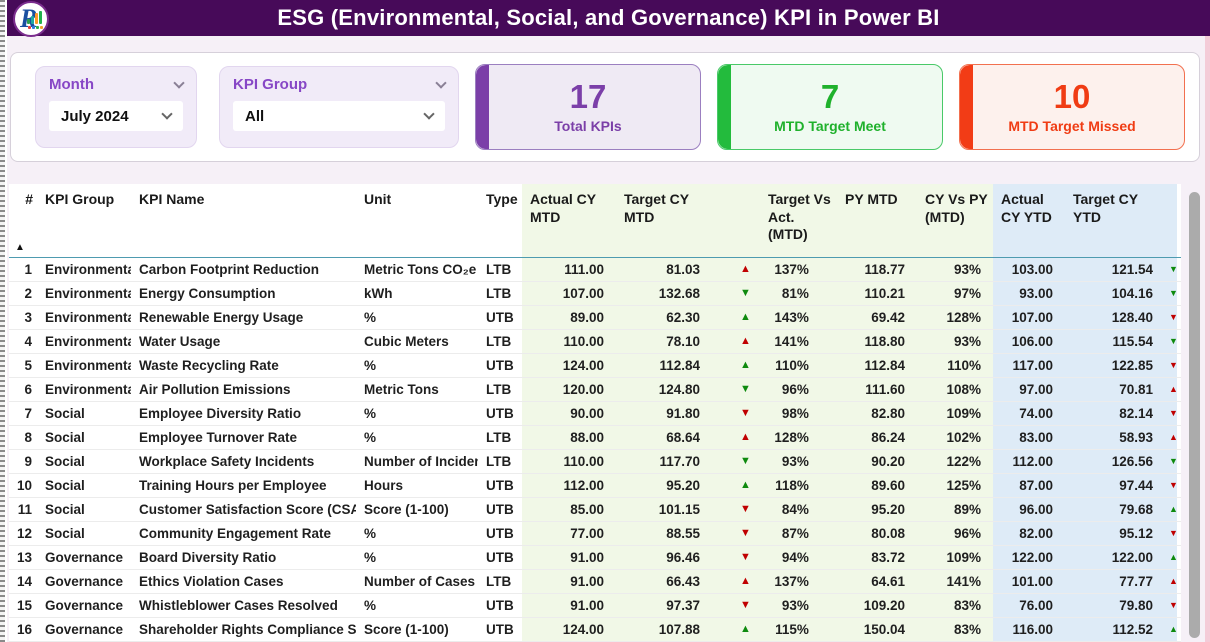  Describe the element at coordinates (955, 437) in the screenshot. I see `cell-cy_vs_py: 102%` at that location.